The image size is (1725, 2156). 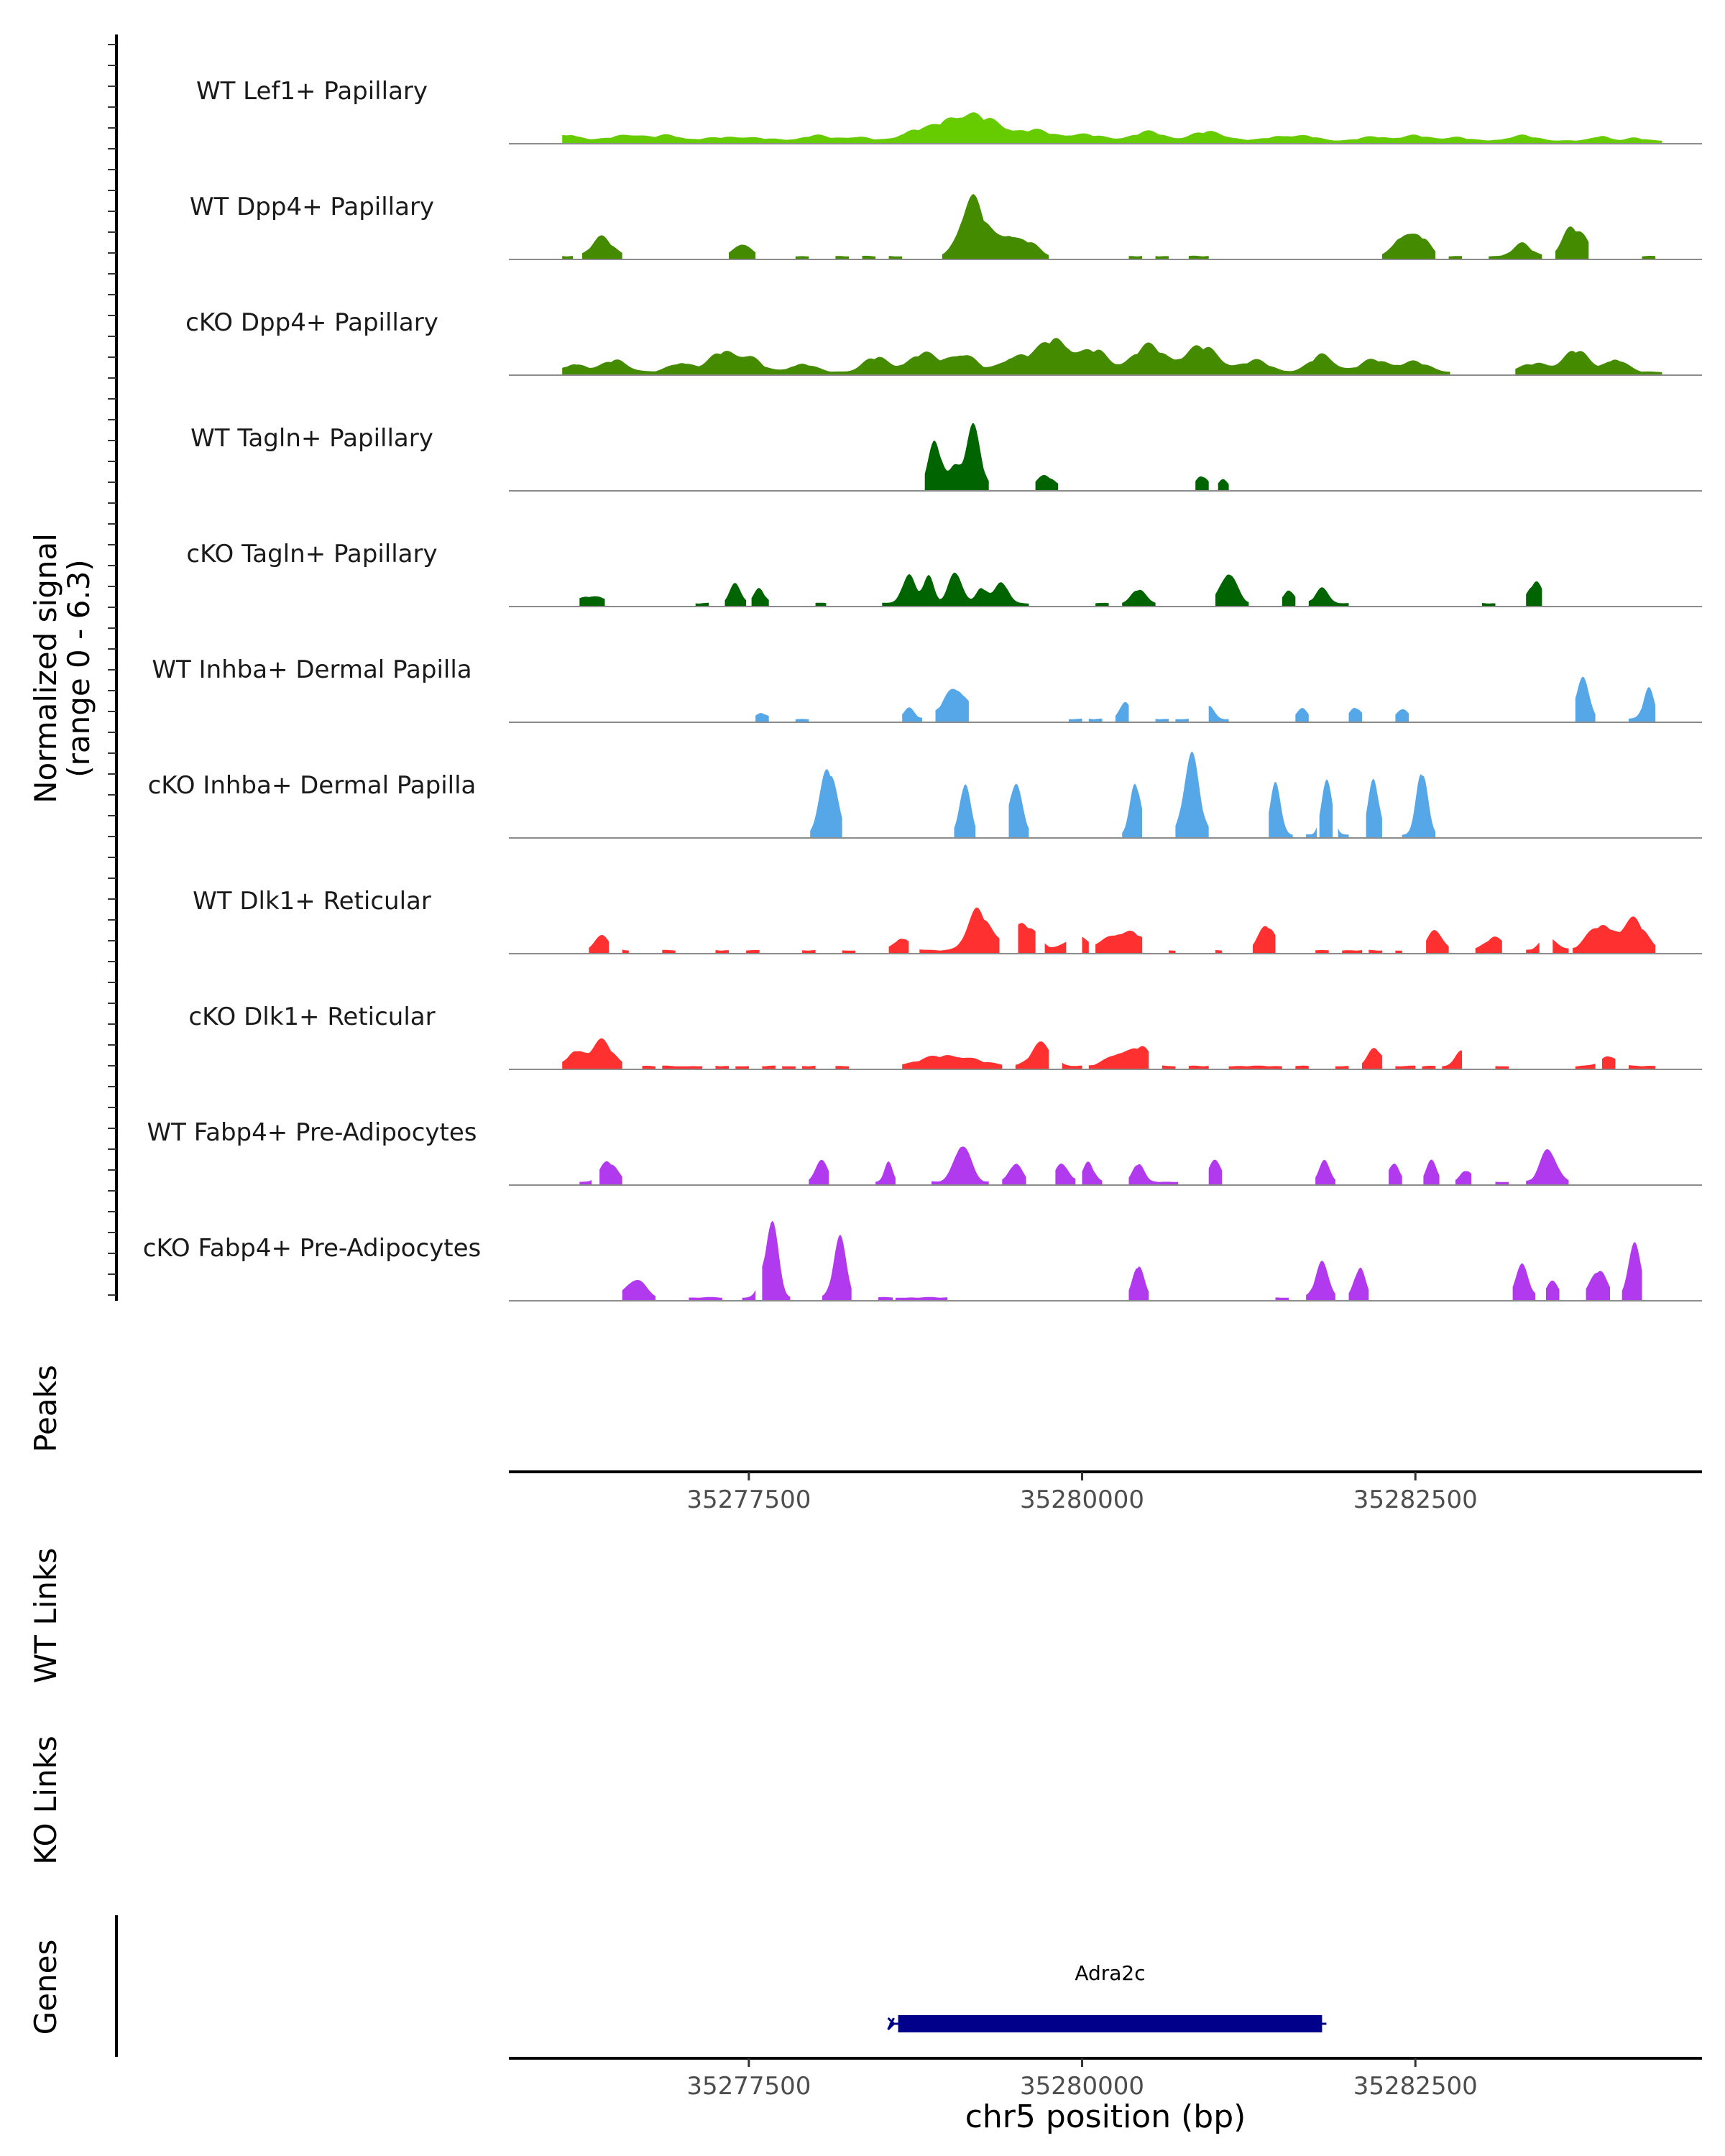 I want to click on coverage-track: cKO Dpp4+ Papillary, so click(x=943, y=342).